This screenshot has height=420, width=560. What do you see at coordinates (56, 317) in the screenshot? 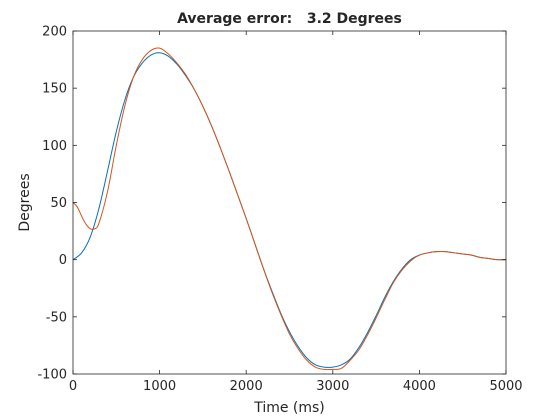
I see `y-tick-label: -50` at bounding box center [56, 317].